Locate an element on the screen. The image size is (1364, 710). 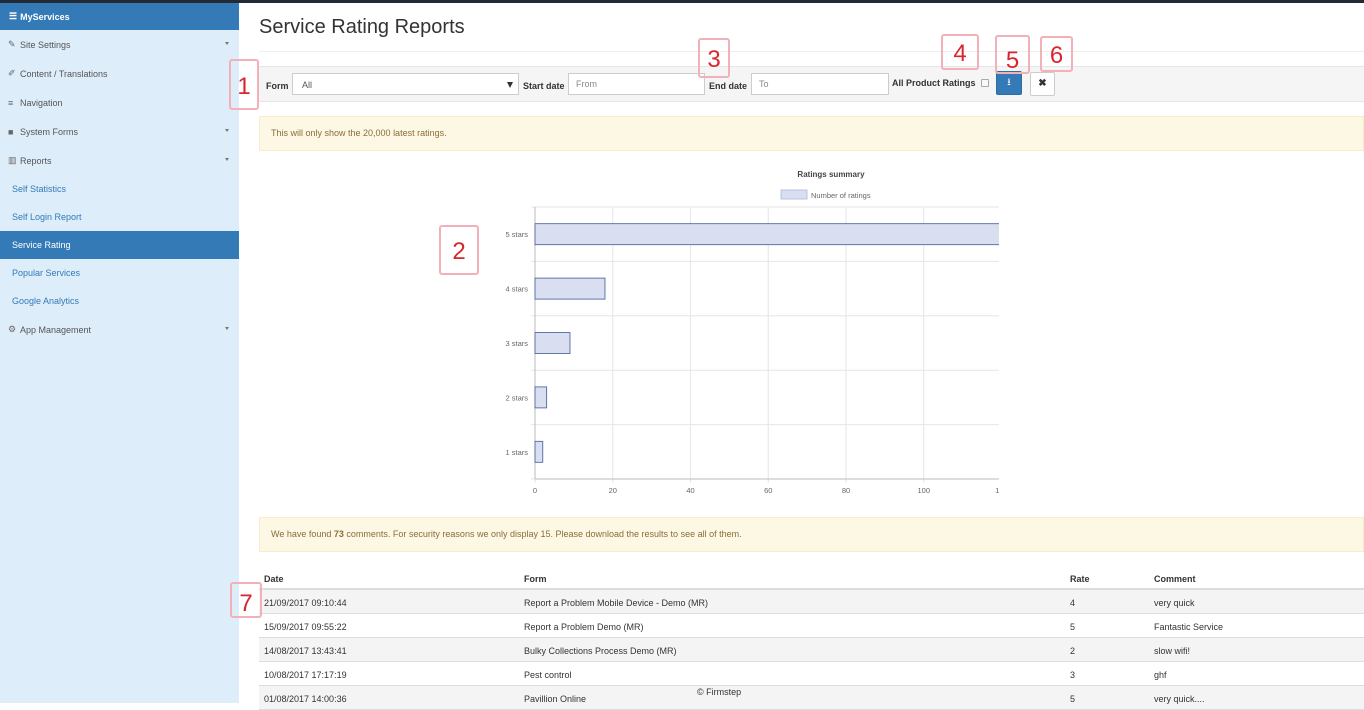
cell-date: 15/09/2017 09:55:22 is located at coordinates (305, 627).